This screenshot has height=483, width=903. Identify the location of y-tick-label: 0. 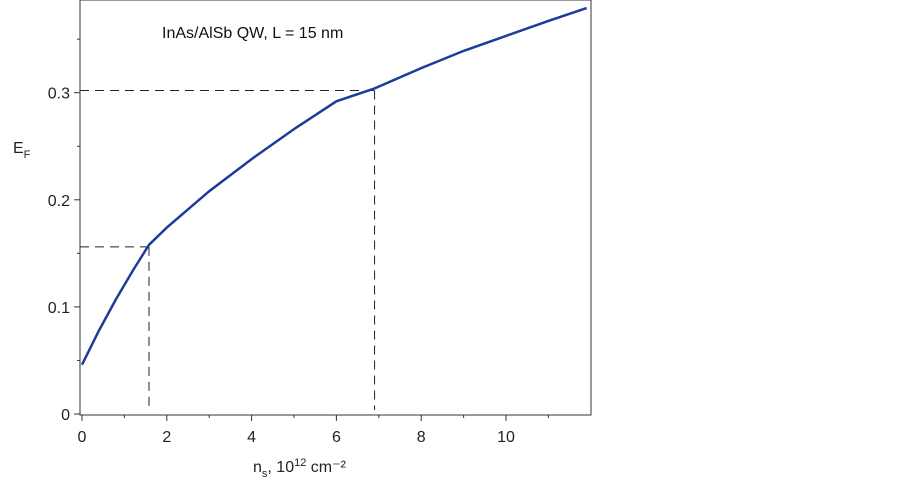
(65, 415).